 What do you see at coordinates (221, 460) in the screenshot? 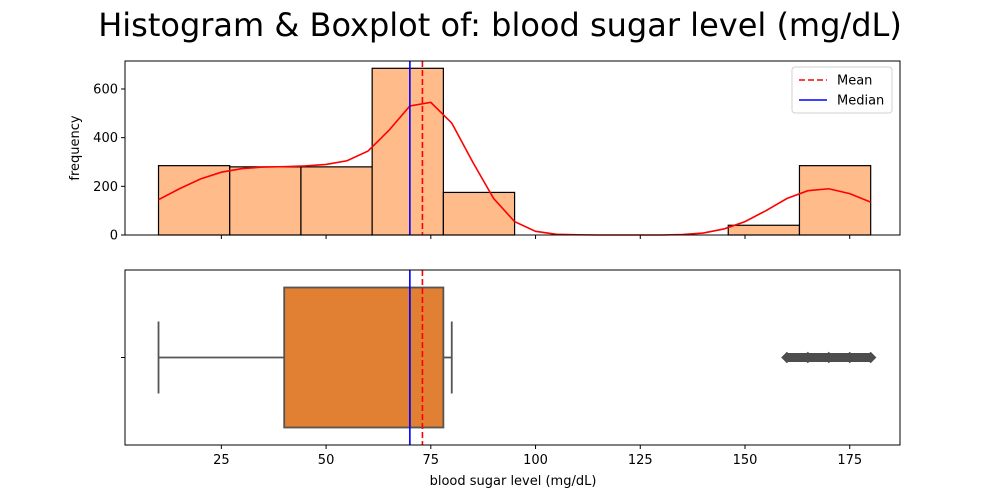
I see `x-tick-label: 25` at bounding box center [221, 460].